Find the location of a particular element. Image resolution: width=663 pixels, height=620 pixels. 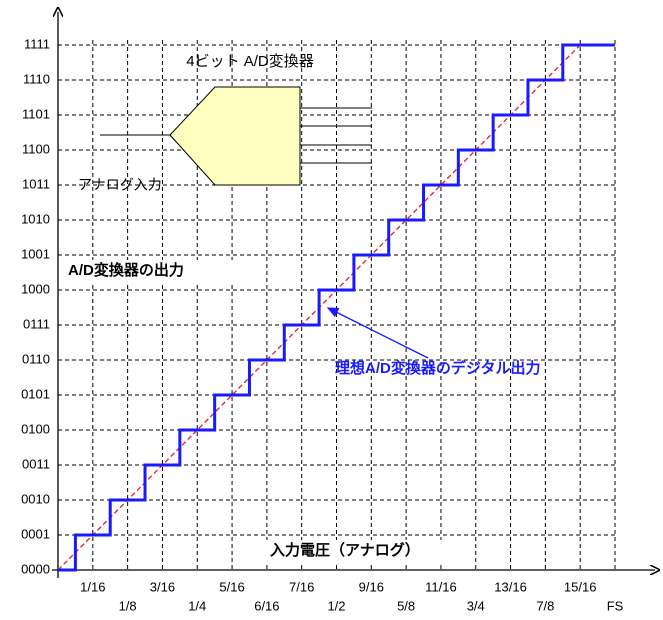

y-tick-label: 1111 is located at coordinates (37, 43).